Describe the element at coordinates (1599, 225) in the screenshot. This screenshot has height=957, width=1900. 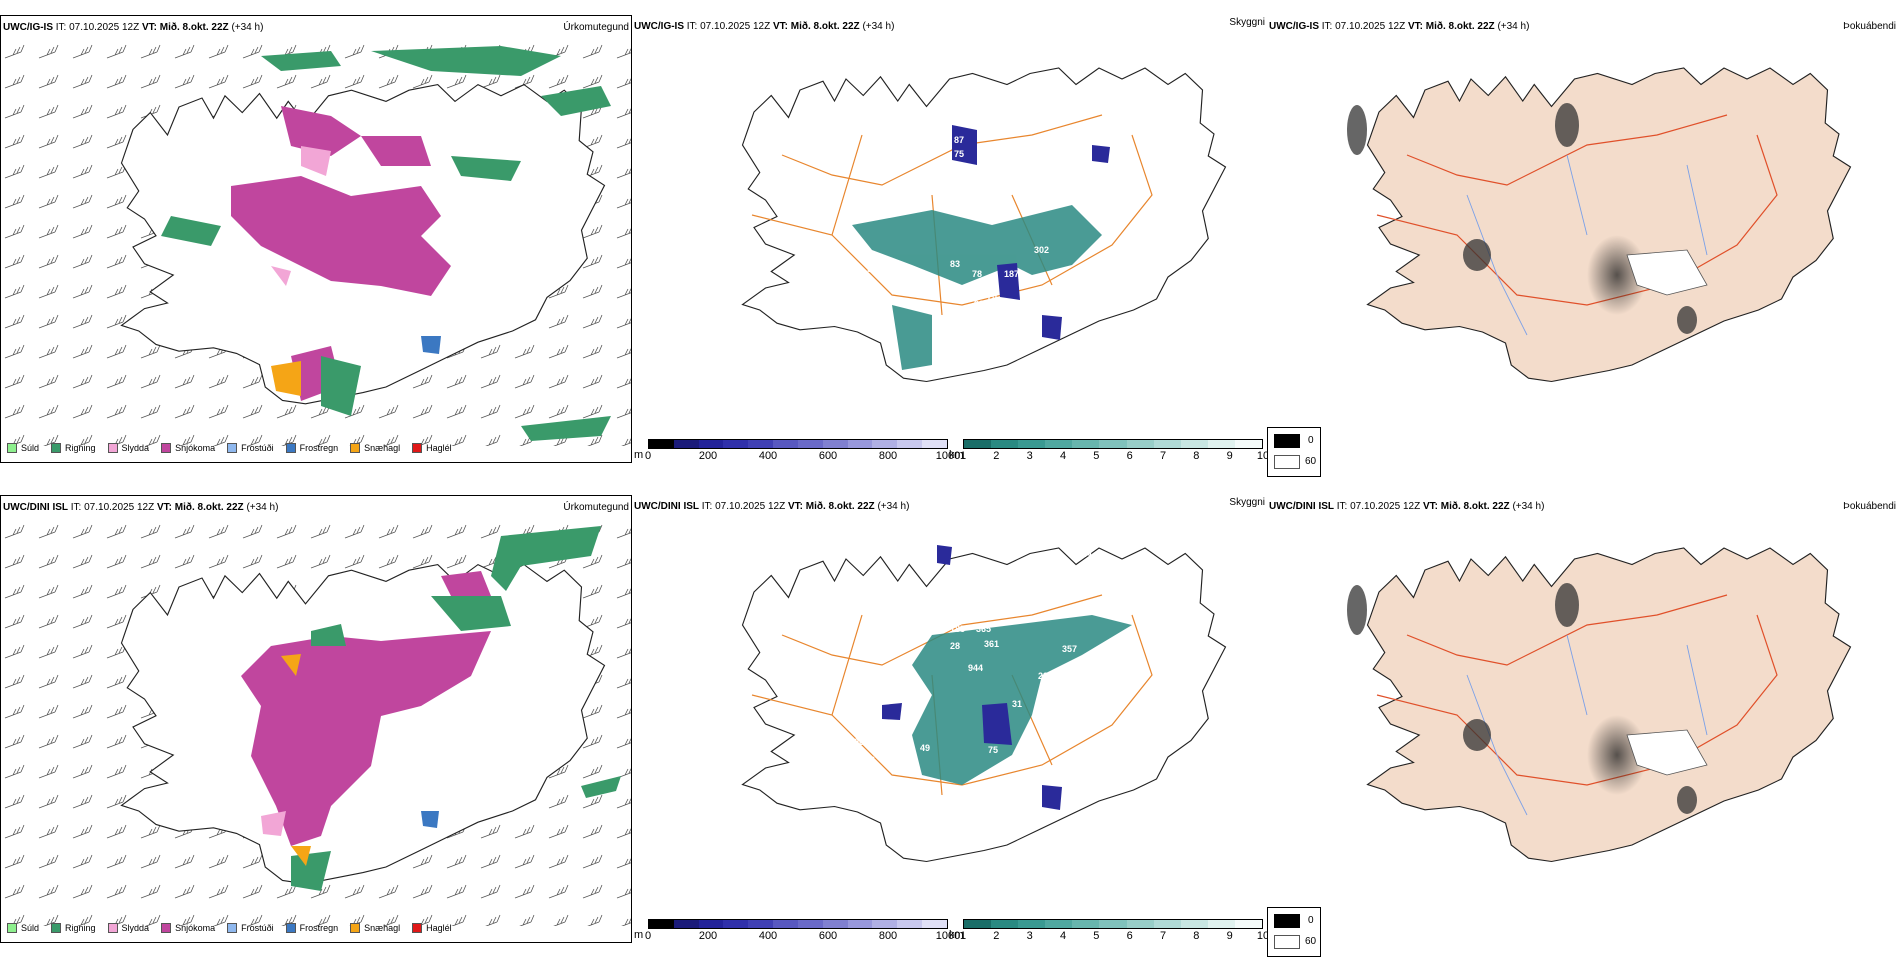
I see `fog-map` at that location.